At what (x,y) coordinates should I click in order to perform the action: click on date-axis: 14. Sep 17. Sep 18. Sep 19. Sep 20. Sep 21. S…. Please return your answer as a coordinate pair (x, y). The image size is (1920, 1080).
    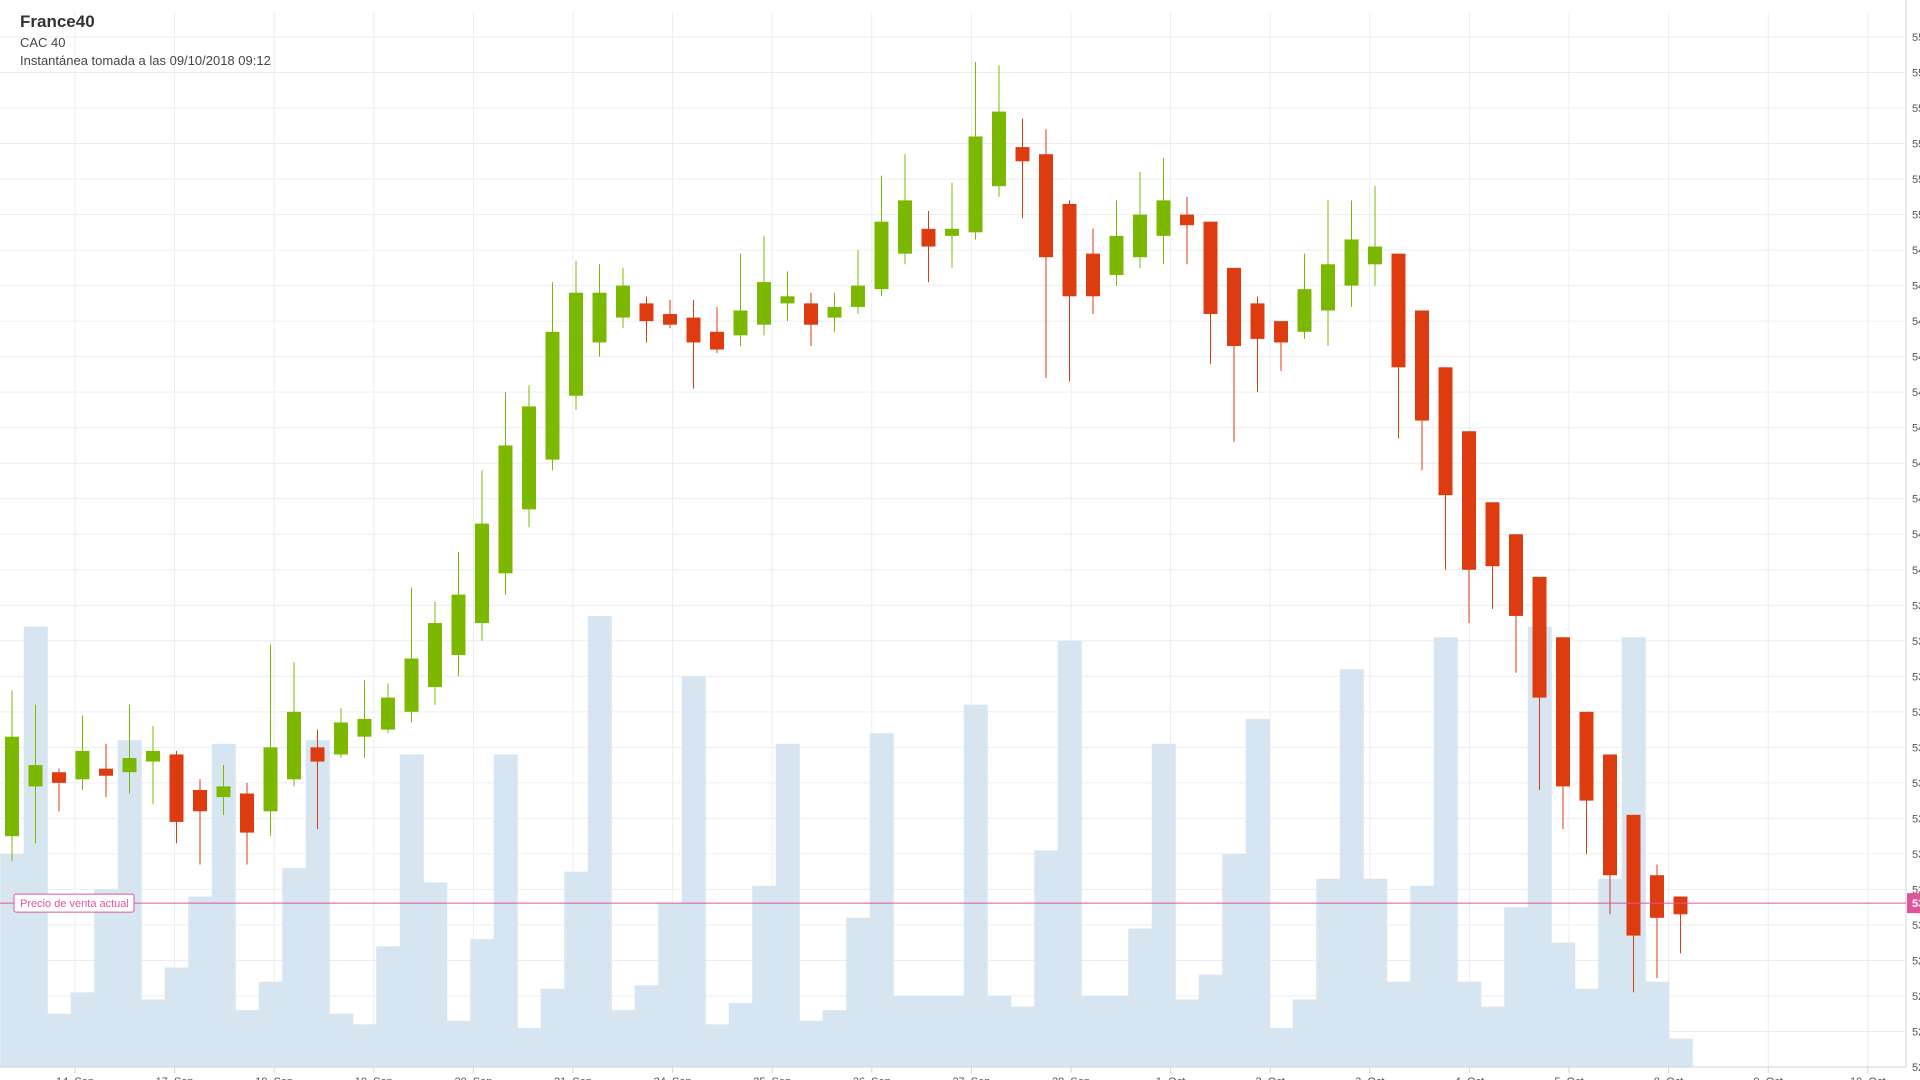
    Looking at the image, I should click on (953, 1073).